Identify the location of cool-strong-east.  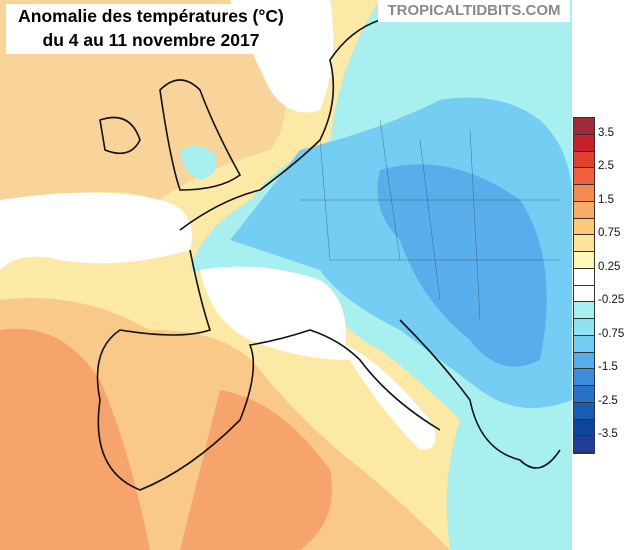
(462, 265).